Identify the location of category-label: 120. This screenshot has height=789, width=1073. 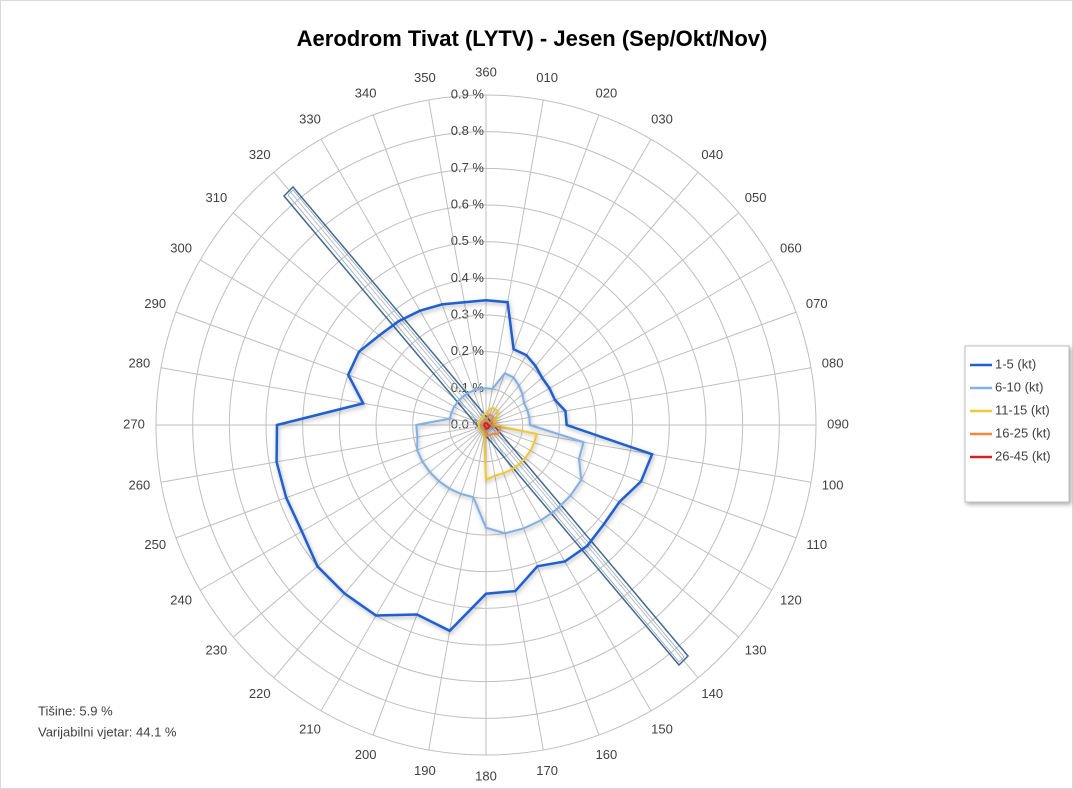
(791, 599).